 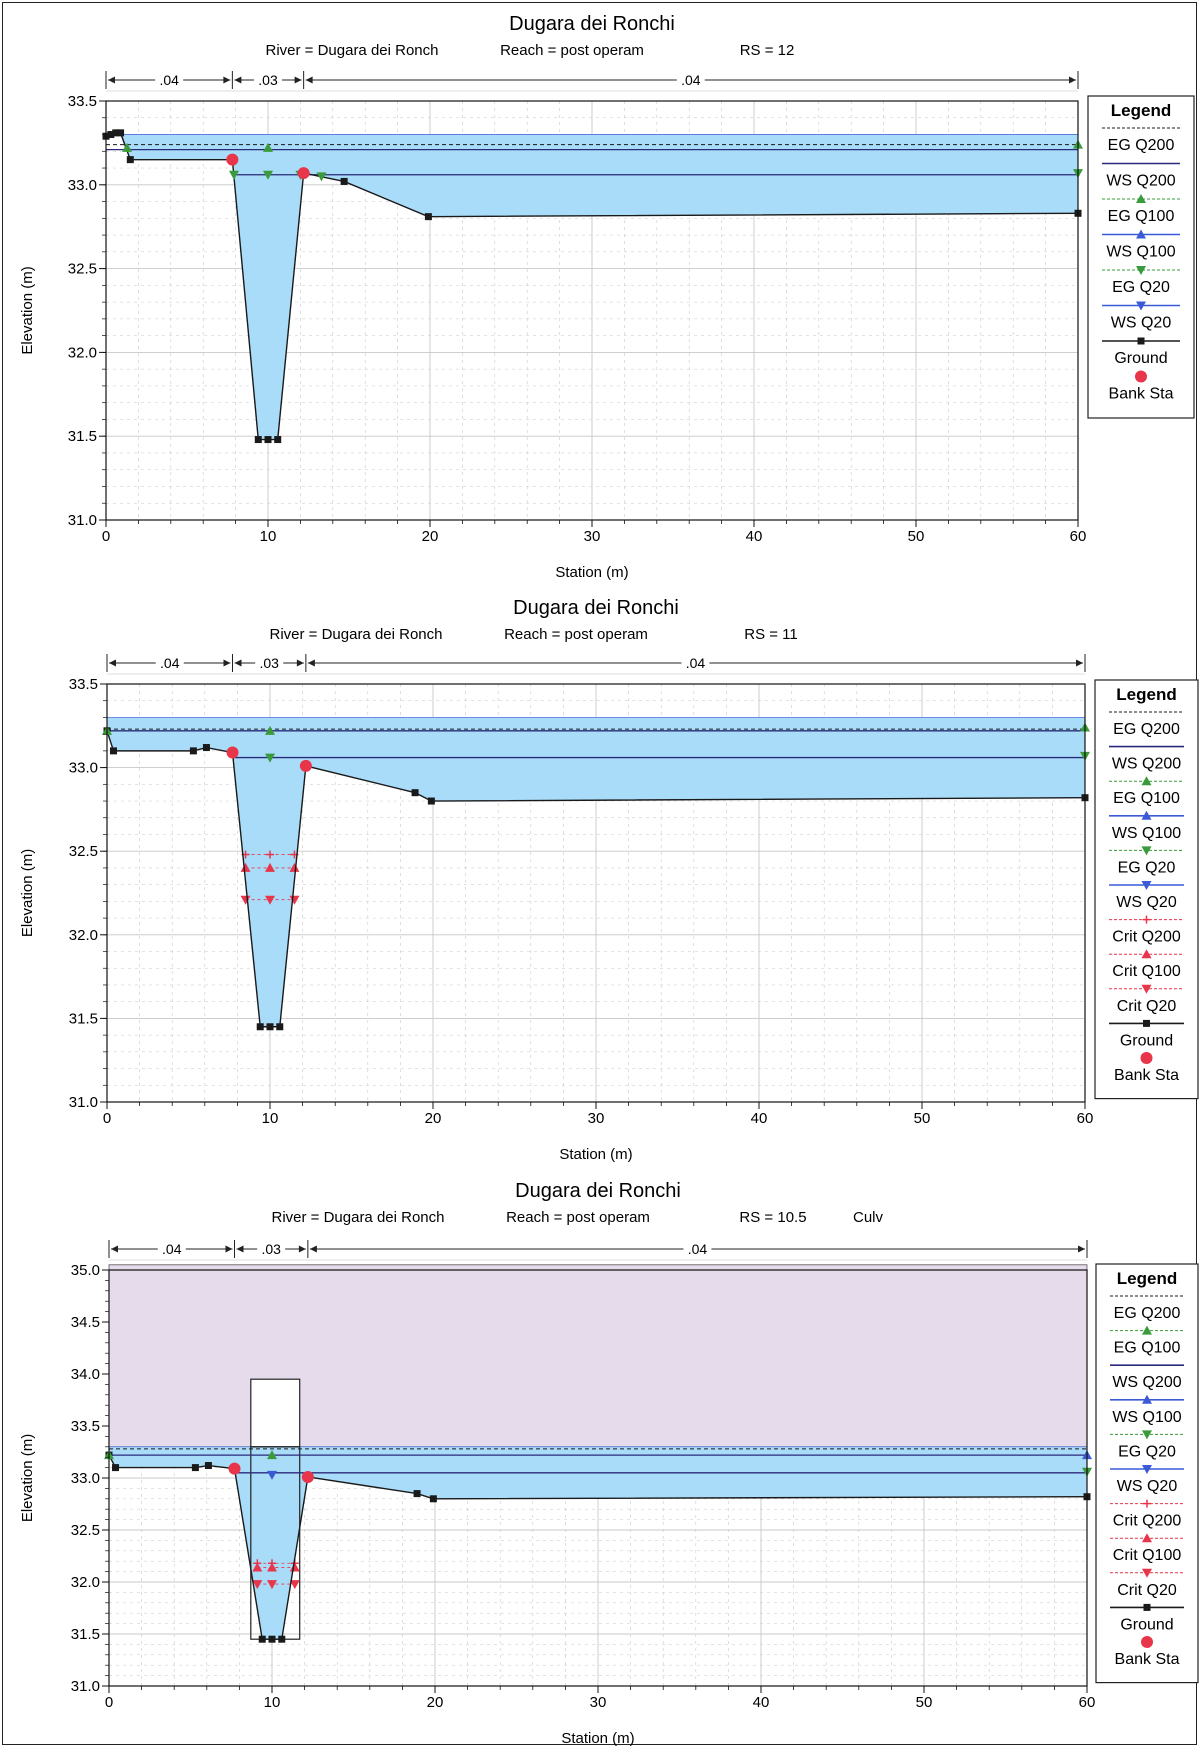 What do you see at coordinates (85, 1634) in the screenshot?
I see `y-tick-label: 31.5` at bounding box center [85, 1634].